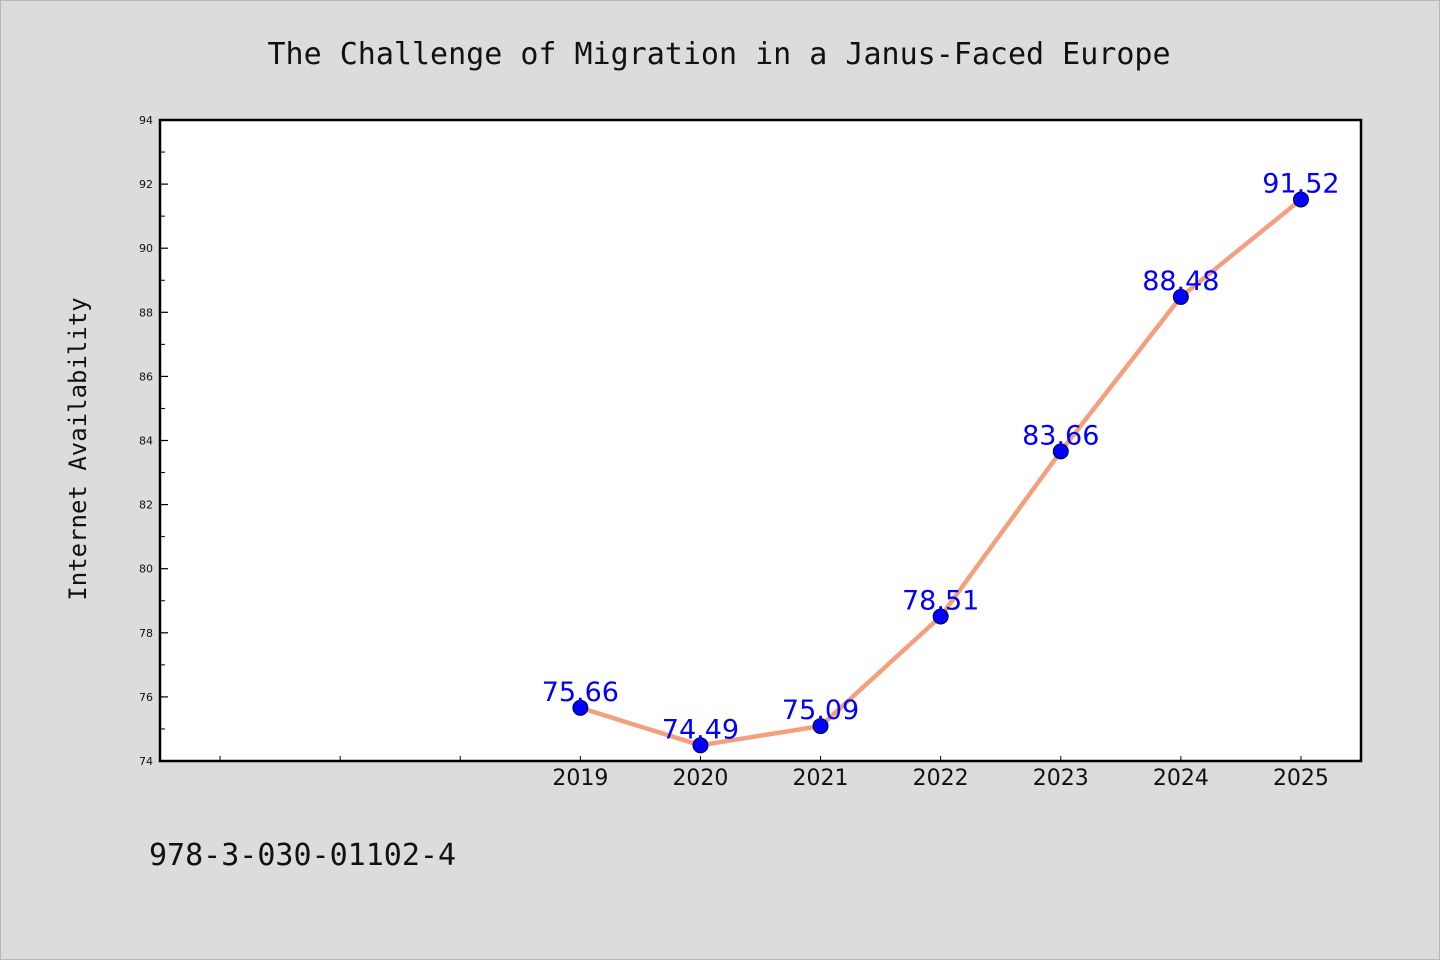  I want to click on y-tick-label: 88, so click(146, 312).